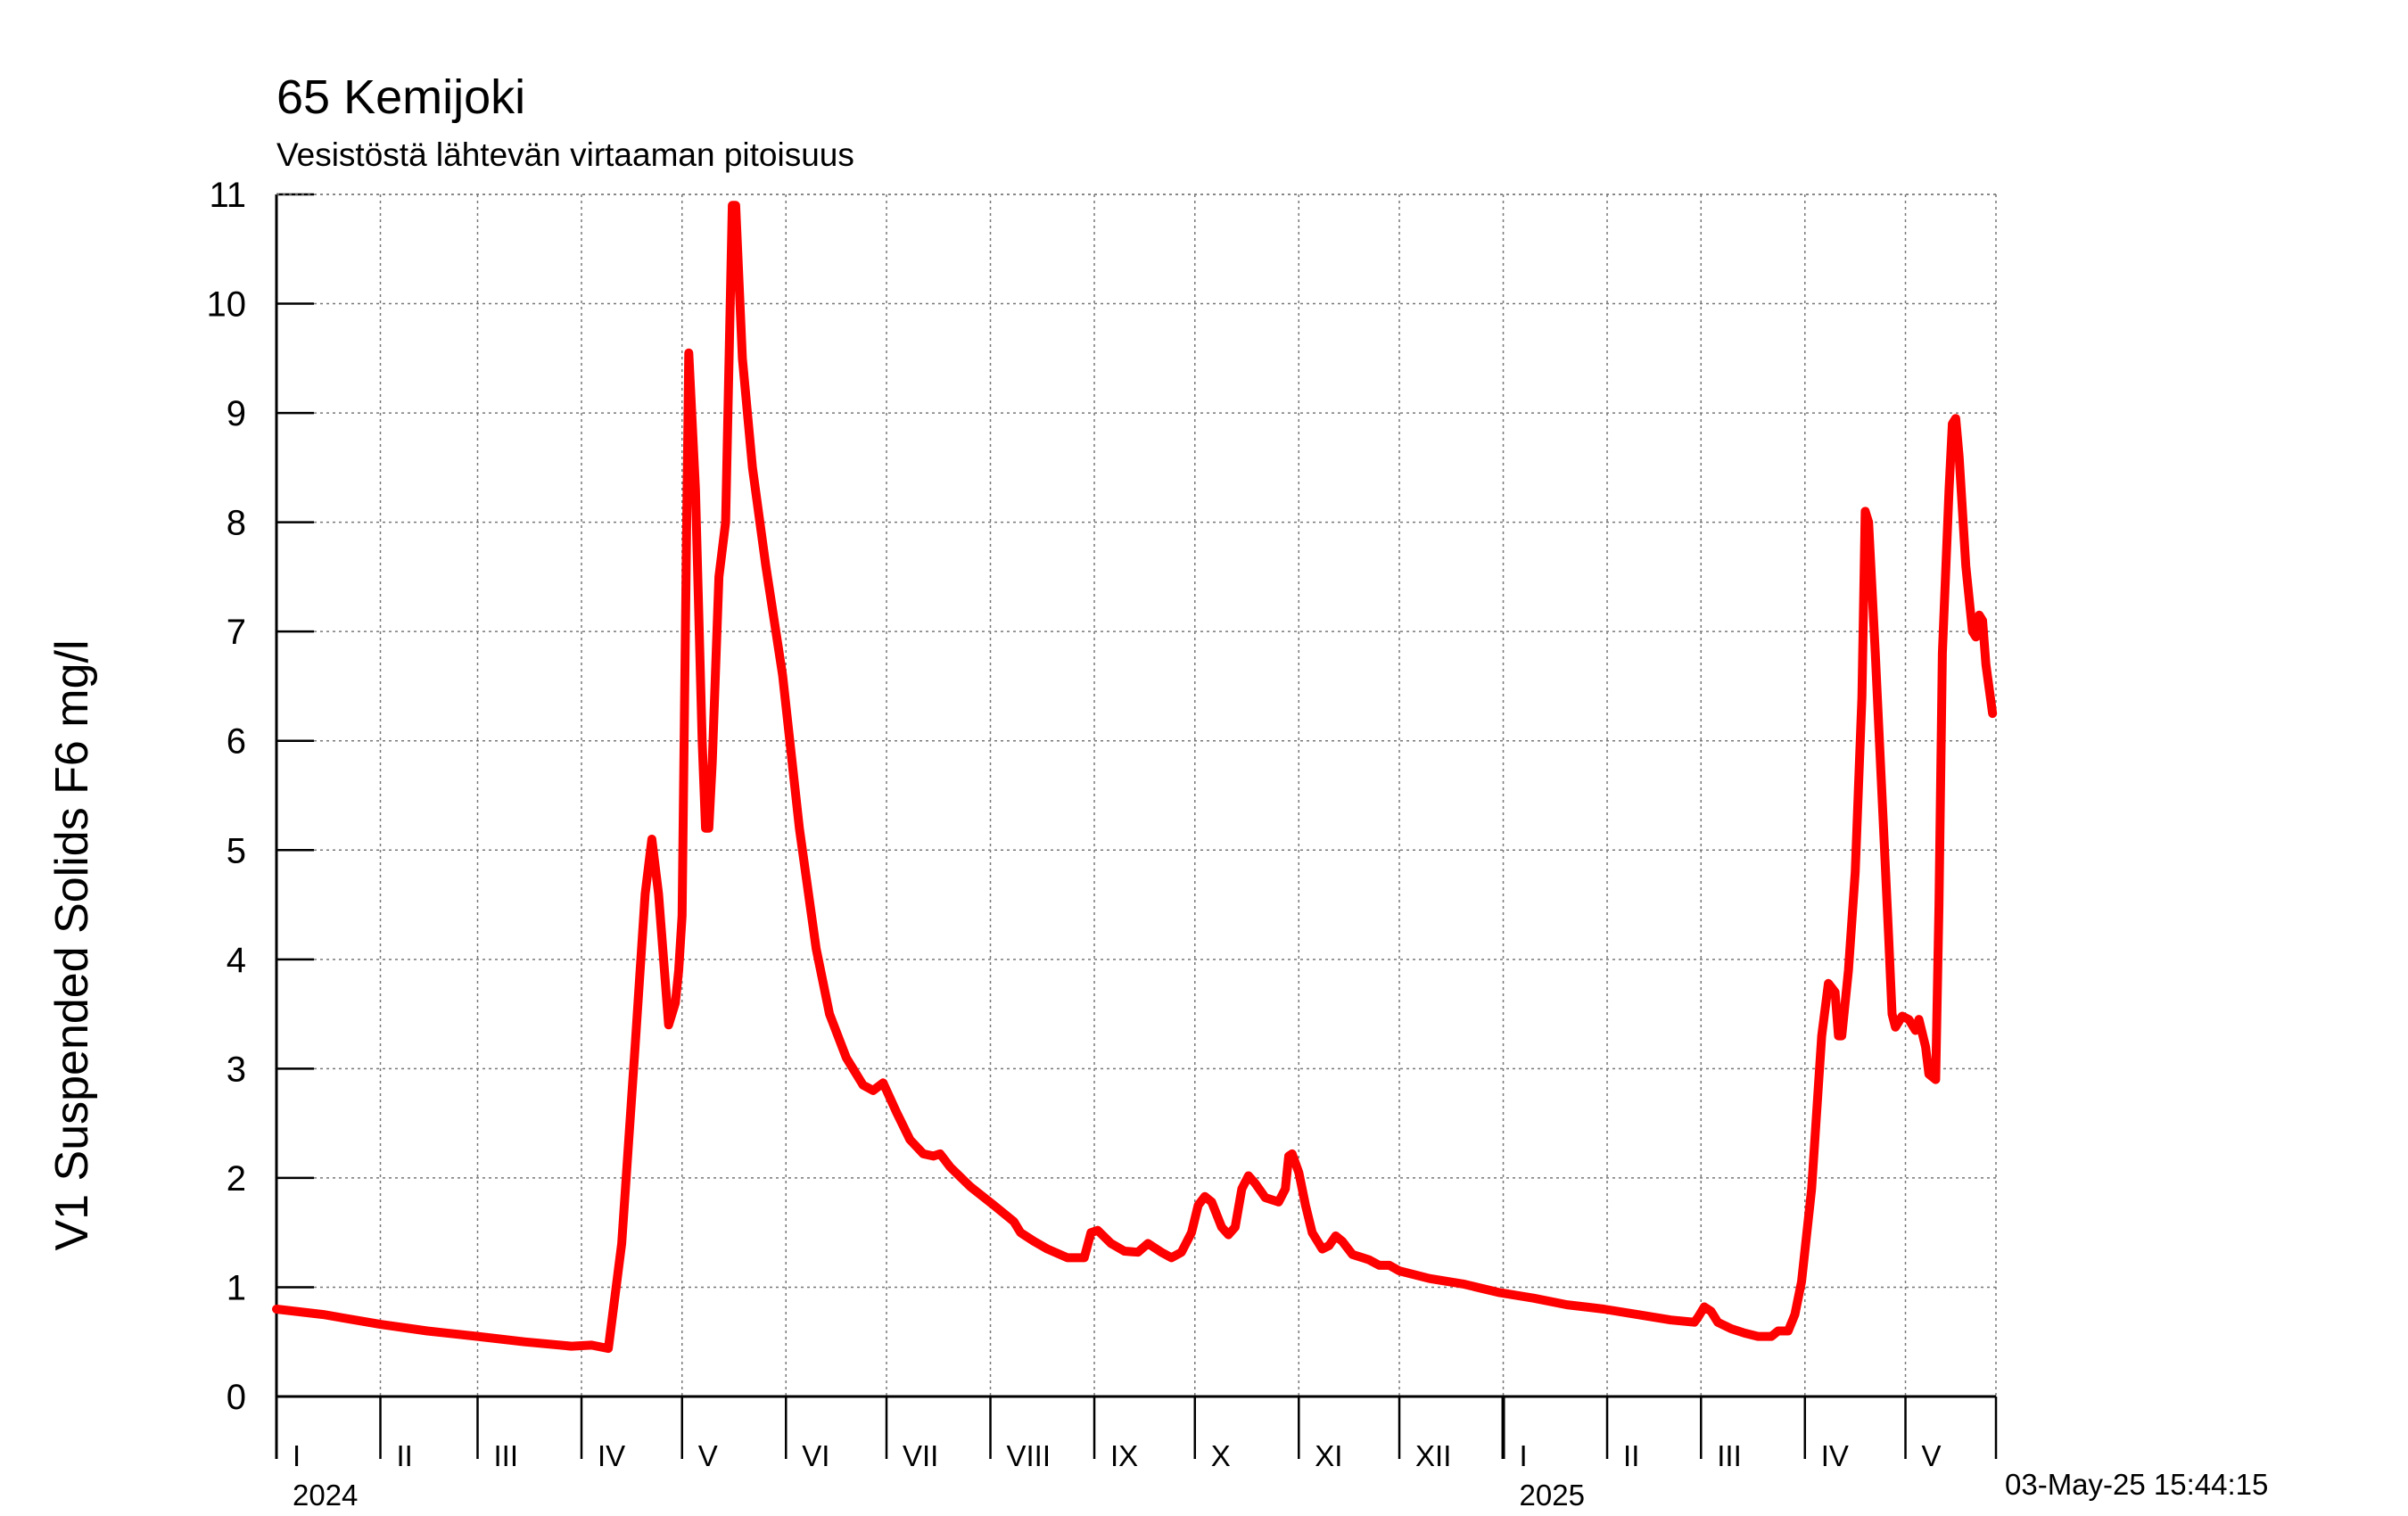 This screenshot has height=1516, width=2408. Describe the element at coordinates (227, 305) in the screenshot. I see `y-tick-label: 10` at that location.